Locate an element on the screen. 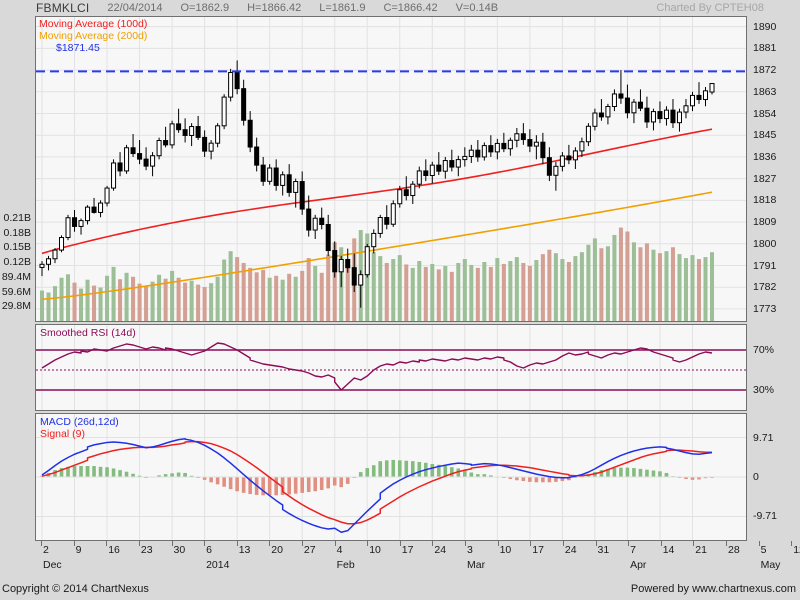 The width and height of the screenshot is (800, 600). rsi-panel: Smoothed RSI (14d) is located at coordinates (391, 367).